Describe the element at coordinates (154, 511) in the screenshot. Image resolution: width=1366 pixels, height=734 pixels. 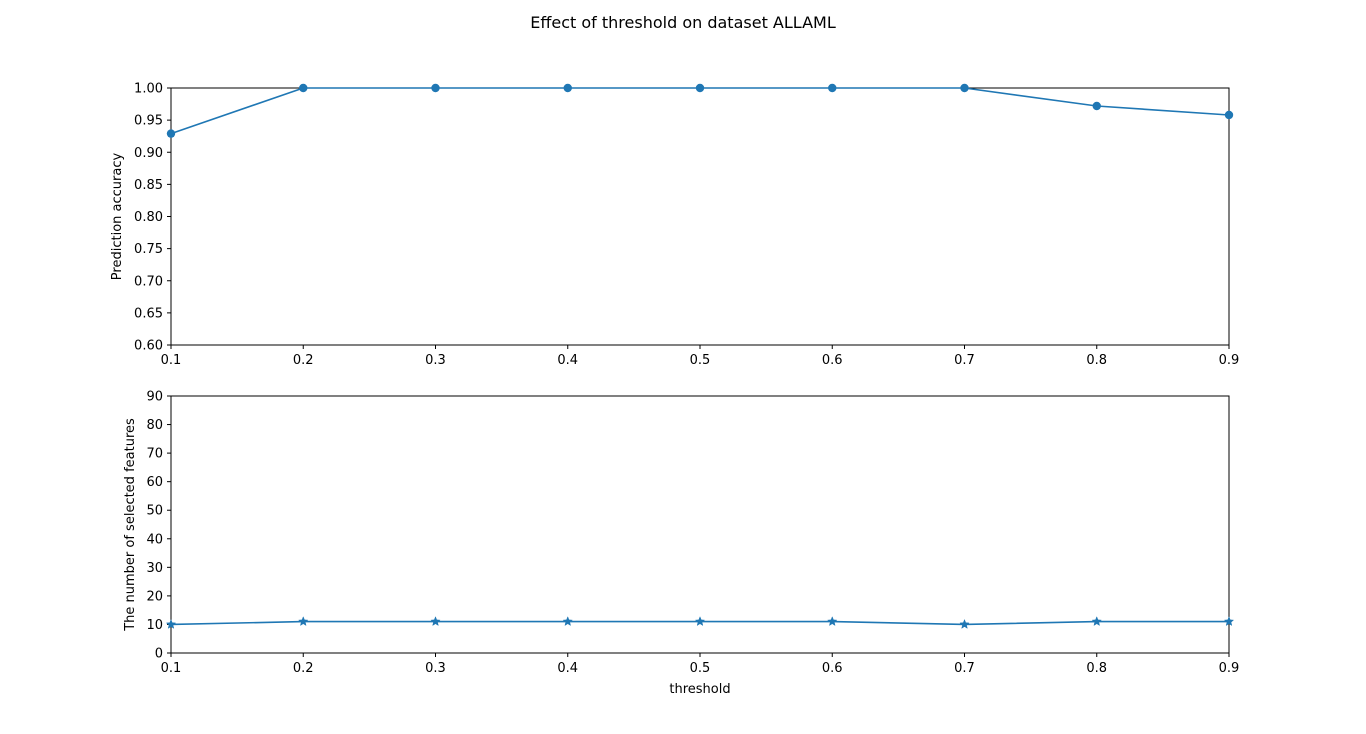
I see `y-tick-label: 50` at that location.